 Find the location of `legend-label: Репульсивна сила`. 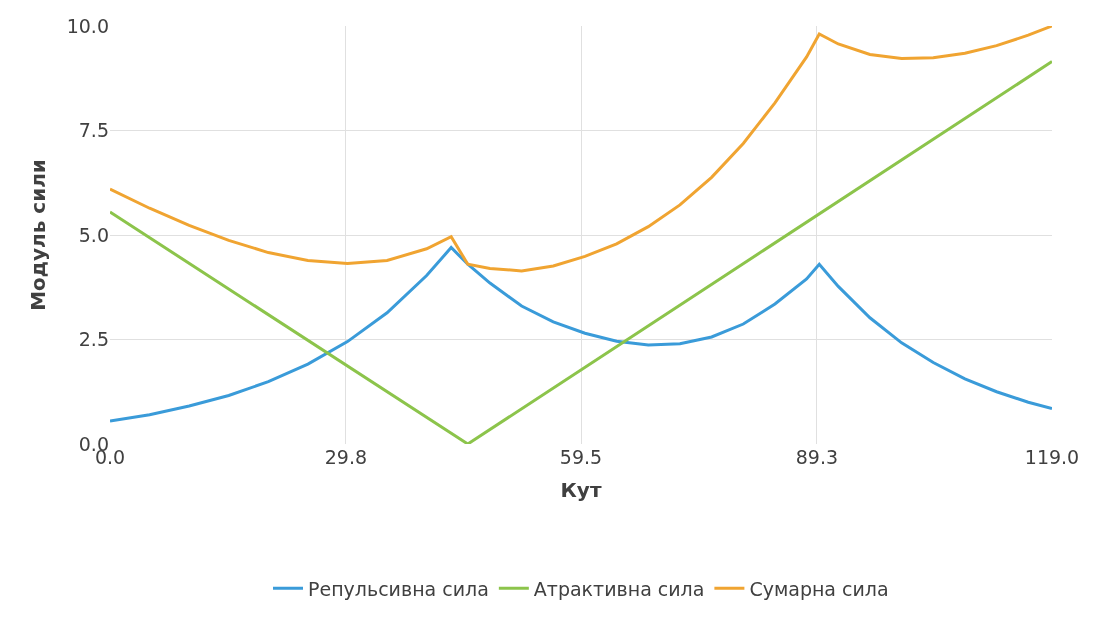

legend-label: Репульсивна сила is located at coordinates (398, 588).